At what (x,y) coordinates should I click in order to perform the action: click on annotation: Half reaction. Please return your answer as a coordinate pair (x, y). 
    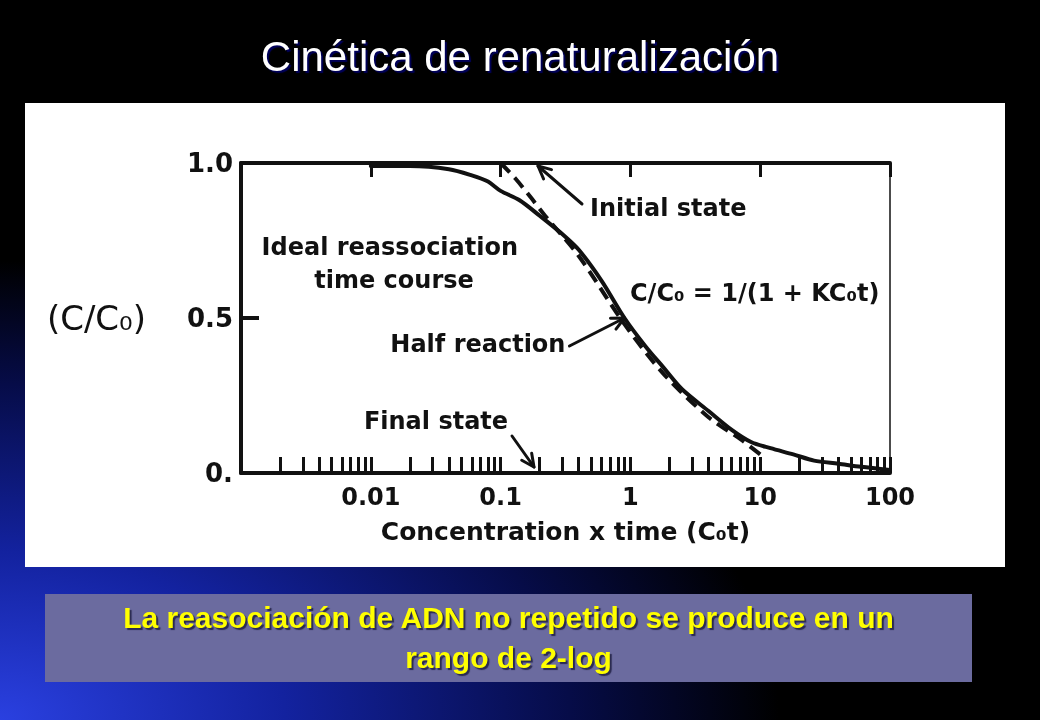
    Looking at the image, I should click on (478, 344).